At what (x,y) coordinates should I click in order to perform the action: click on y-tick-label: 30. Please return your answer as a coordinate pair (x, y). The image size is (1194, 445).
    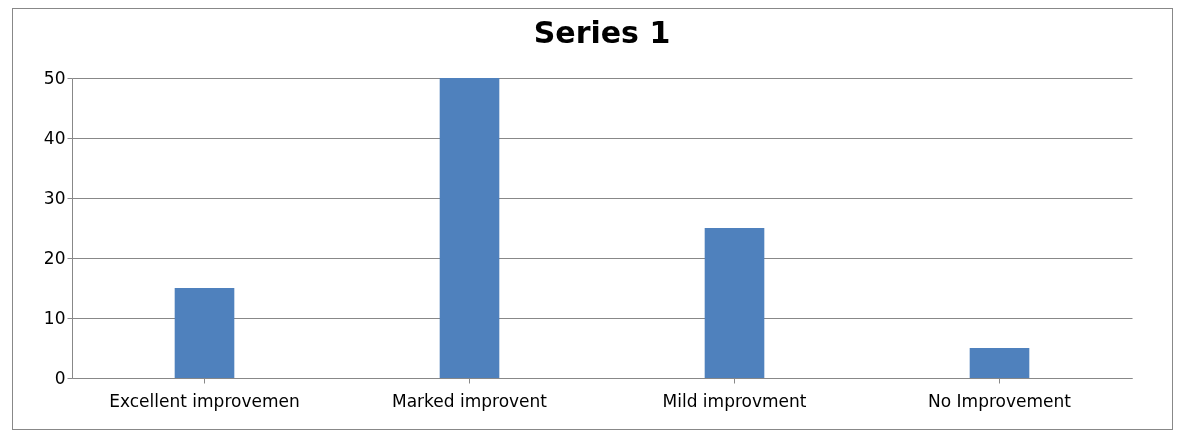
    Looking at the image, I should click on (54, 197).